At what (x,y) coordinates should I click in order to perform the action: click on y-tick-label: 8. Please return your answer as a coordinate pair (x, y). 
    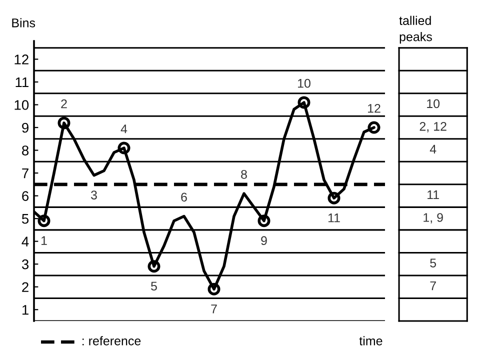
    Looking at the image, I should click on (25, 151).